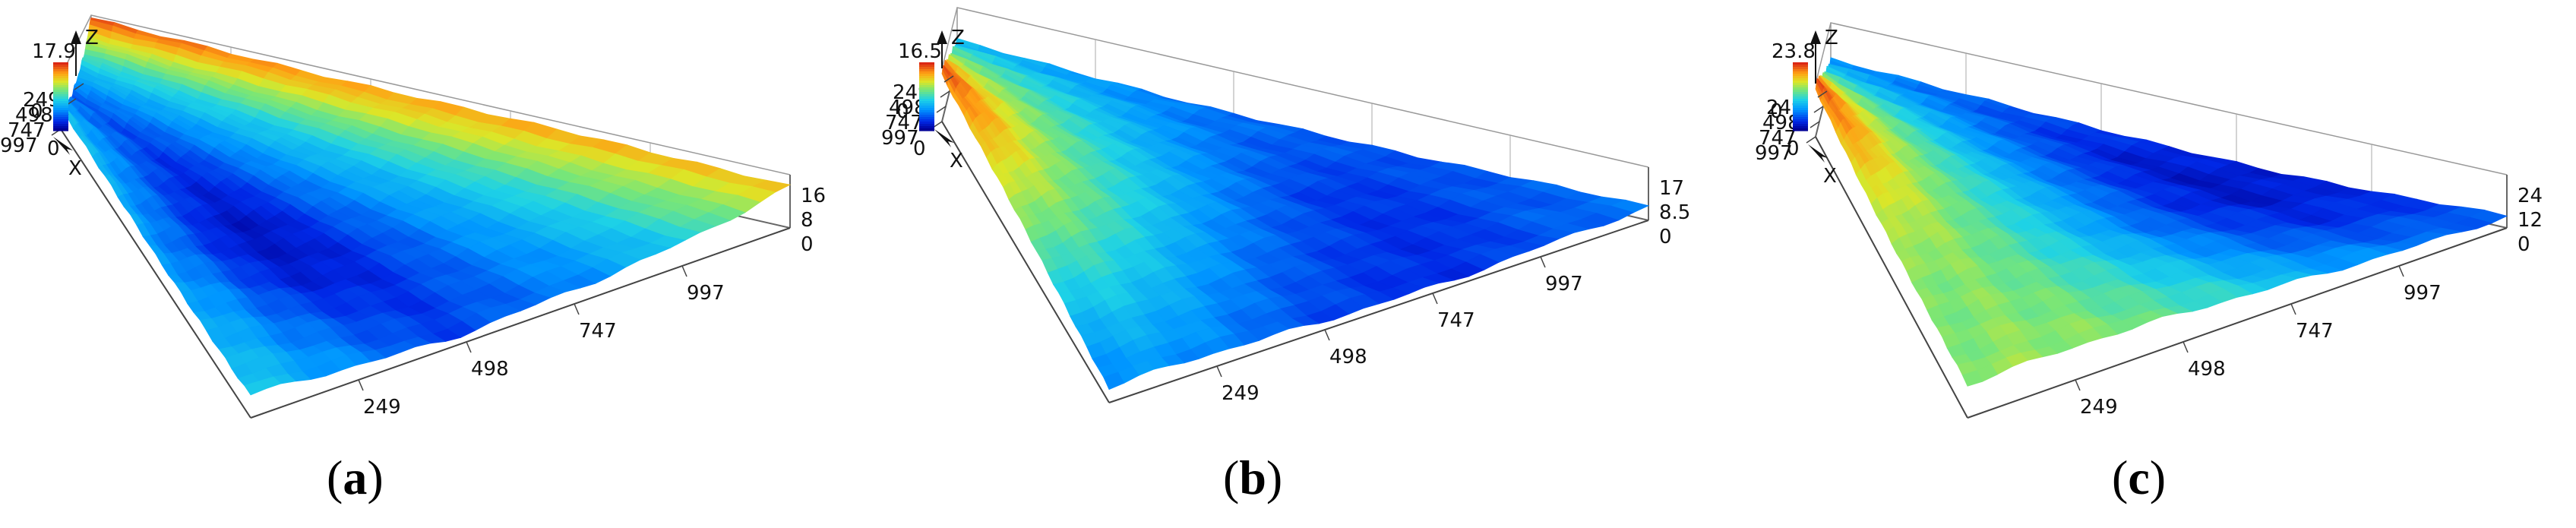  What do you see at coordinates (1348, 357) in the screenshot?
I see `y-tick-label: 498` at bounding box center [1348, 357].